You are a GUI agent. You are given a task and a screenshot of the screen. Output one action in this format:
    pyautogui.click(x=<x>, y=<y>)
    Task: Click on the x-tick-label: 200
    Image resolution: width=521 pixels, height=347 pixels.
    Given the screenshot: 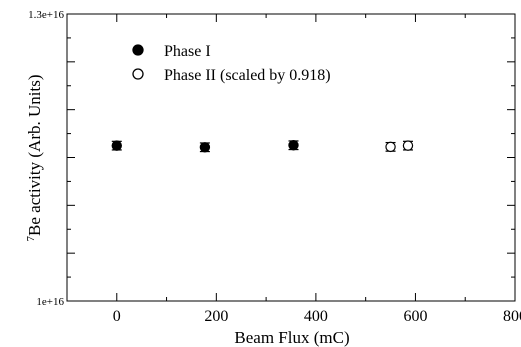 What is the action you would take?
    pyautogui.click(x=216, y=316)
    